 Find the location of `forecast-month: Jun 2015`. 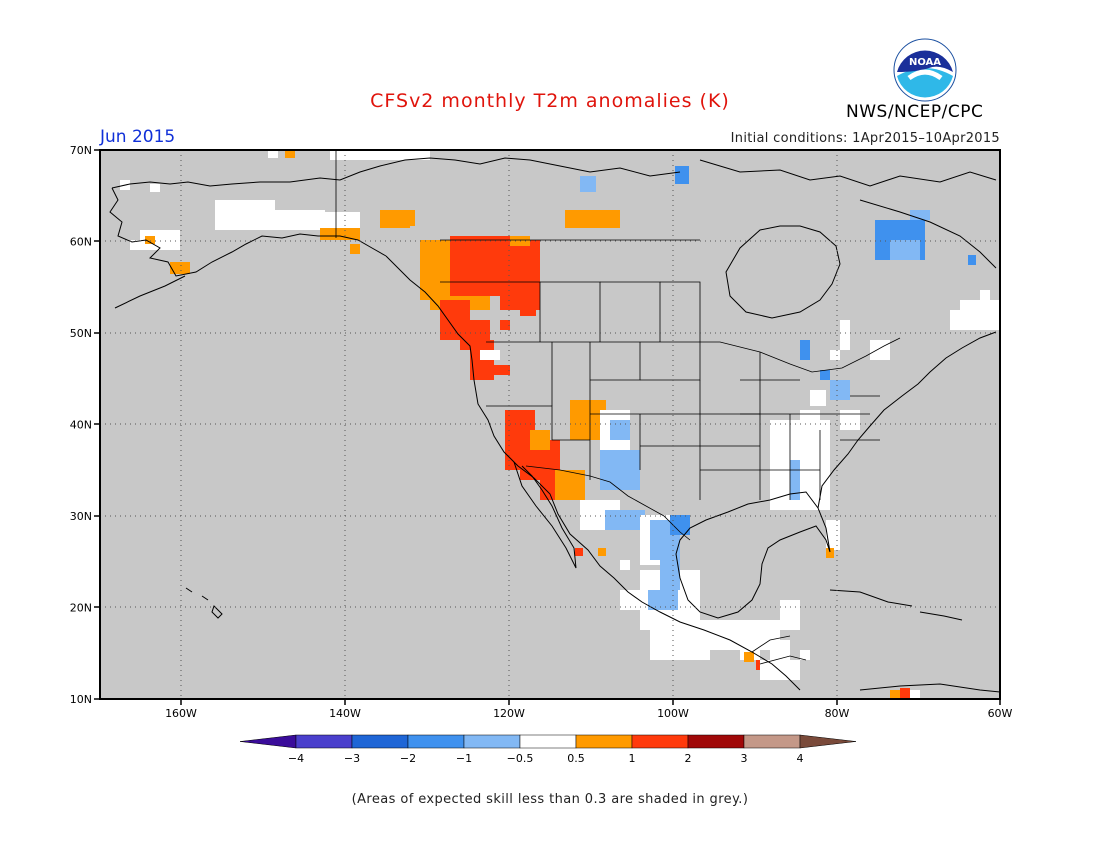

forecast-month: Jun 2015 is located at coordinates (138, 137).